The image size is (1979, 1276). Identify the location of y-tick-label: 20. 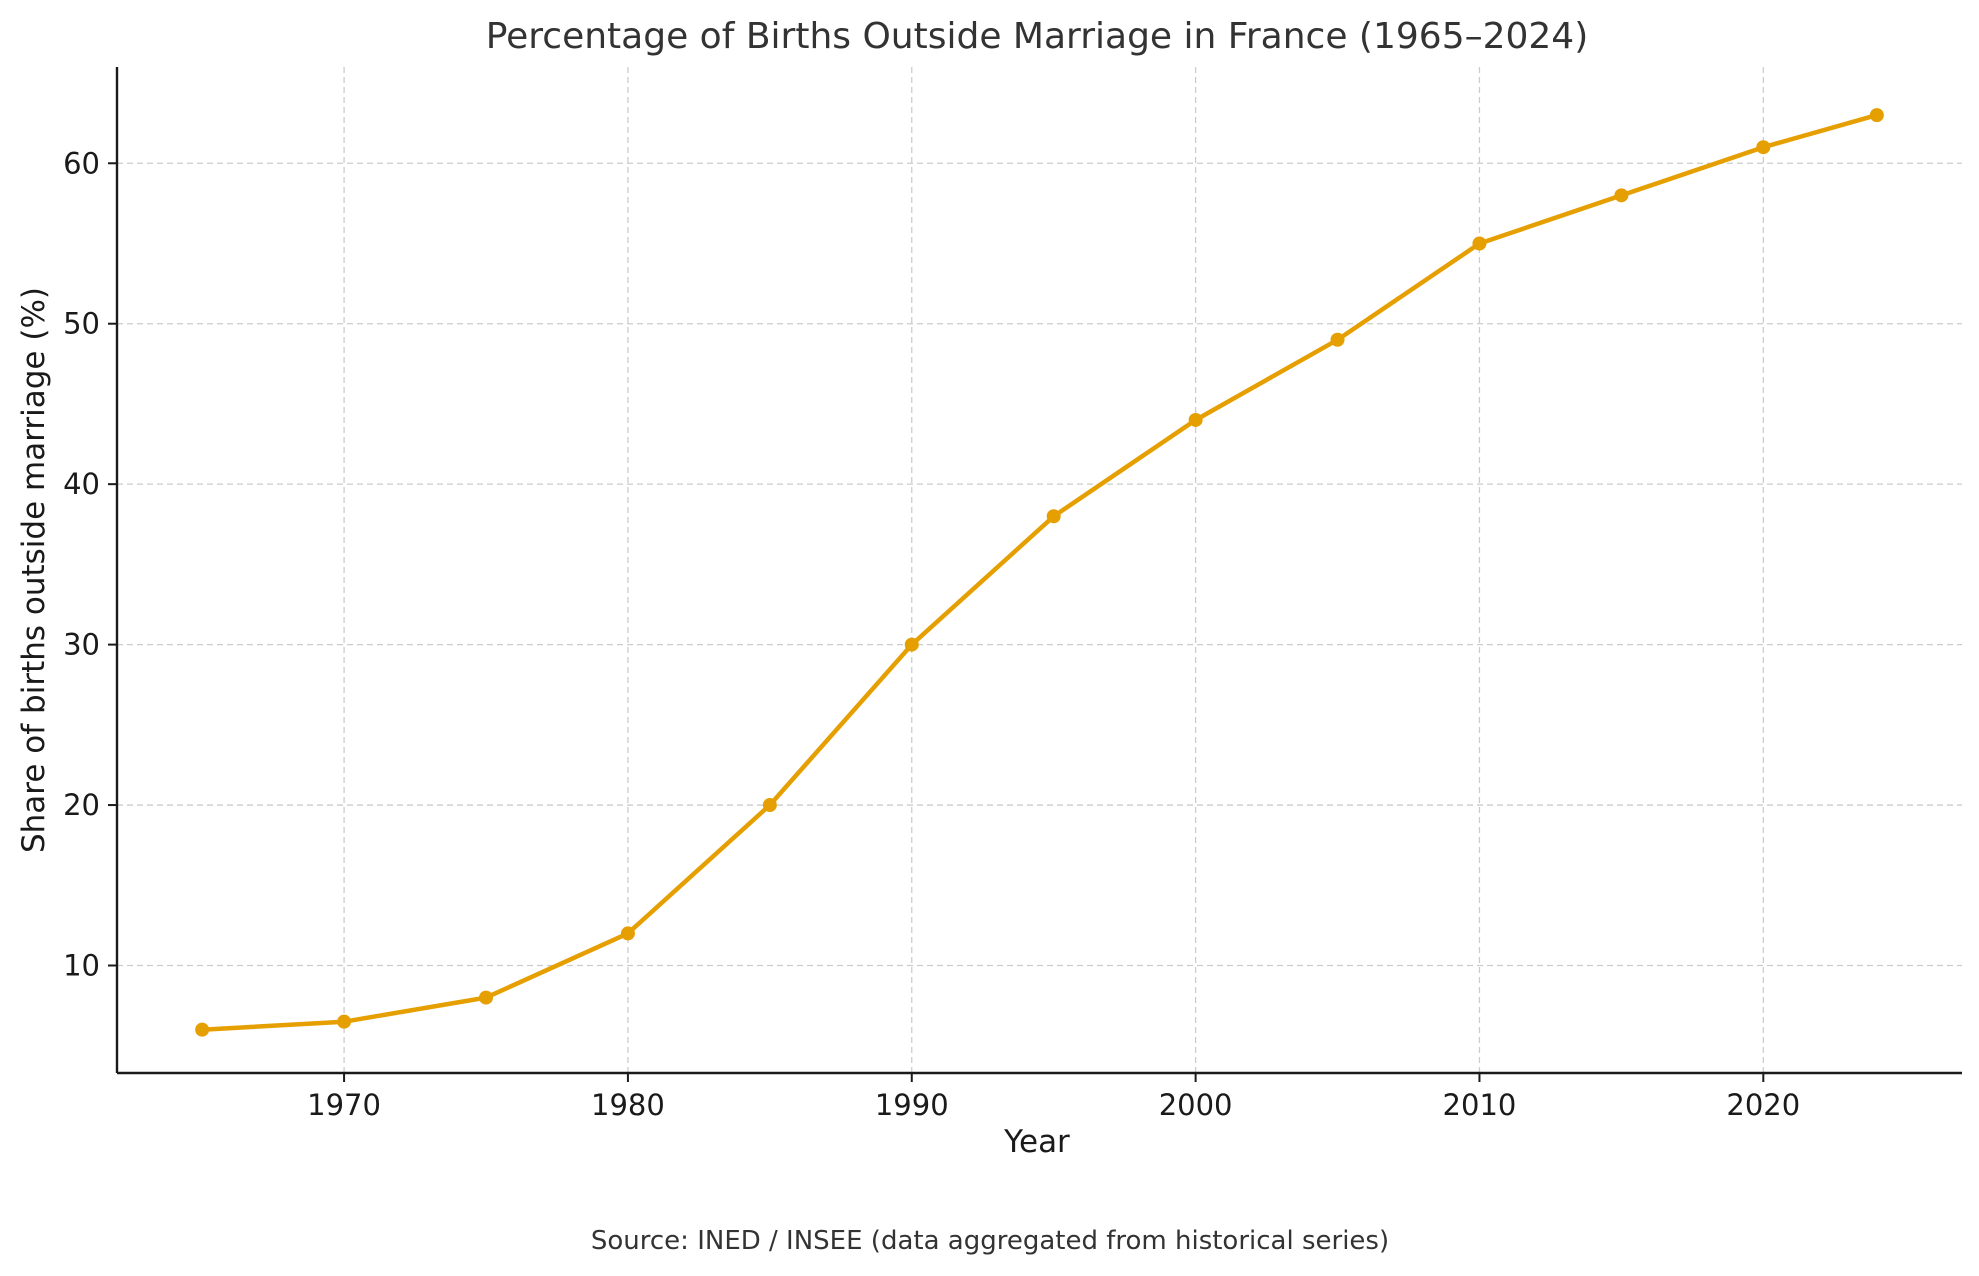
(81, 805).